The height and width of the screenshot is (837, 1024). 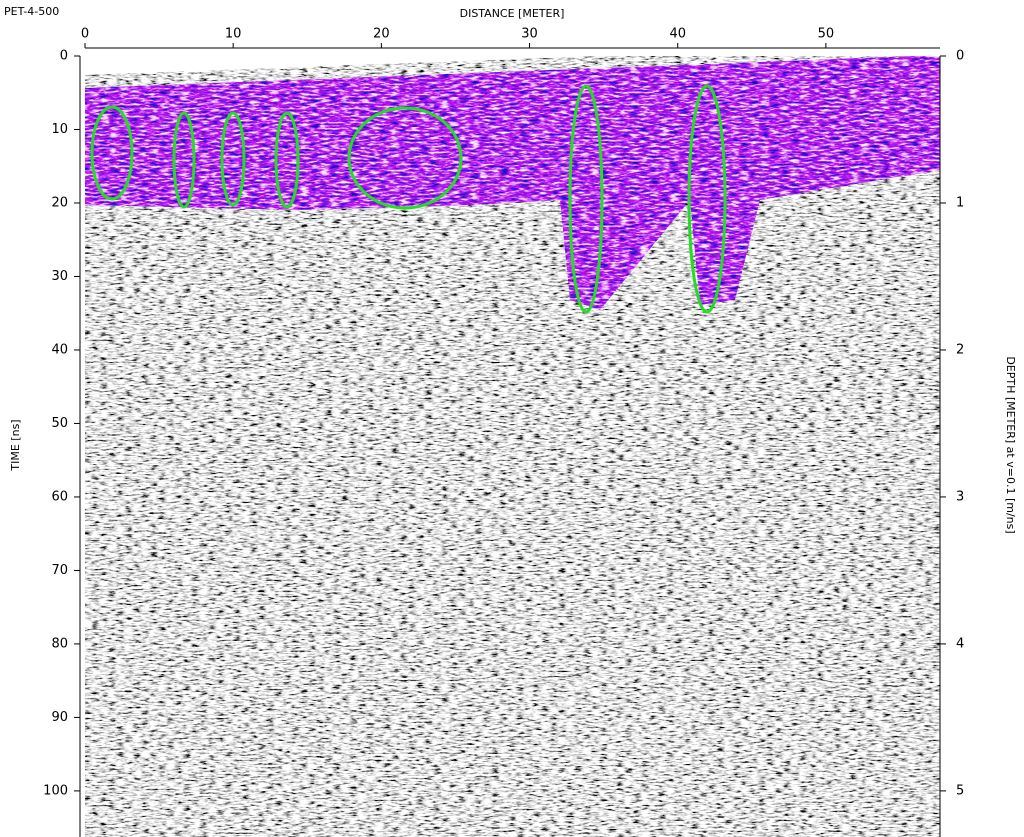 I want to click on x-tick-label: 20, so click(x=381, y=34).